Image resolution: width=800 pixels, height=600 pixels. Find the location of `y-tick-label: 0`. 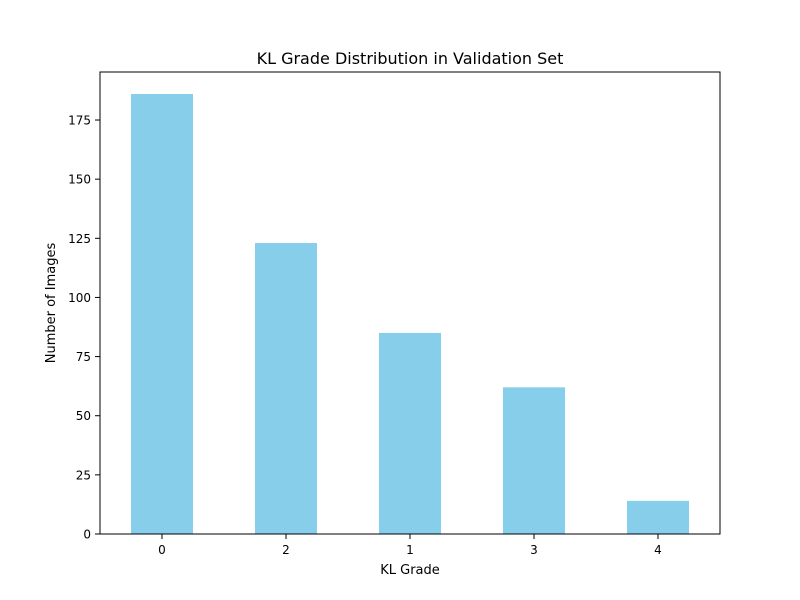

y-tick-label: 0 is located at coordinates (87, 535).